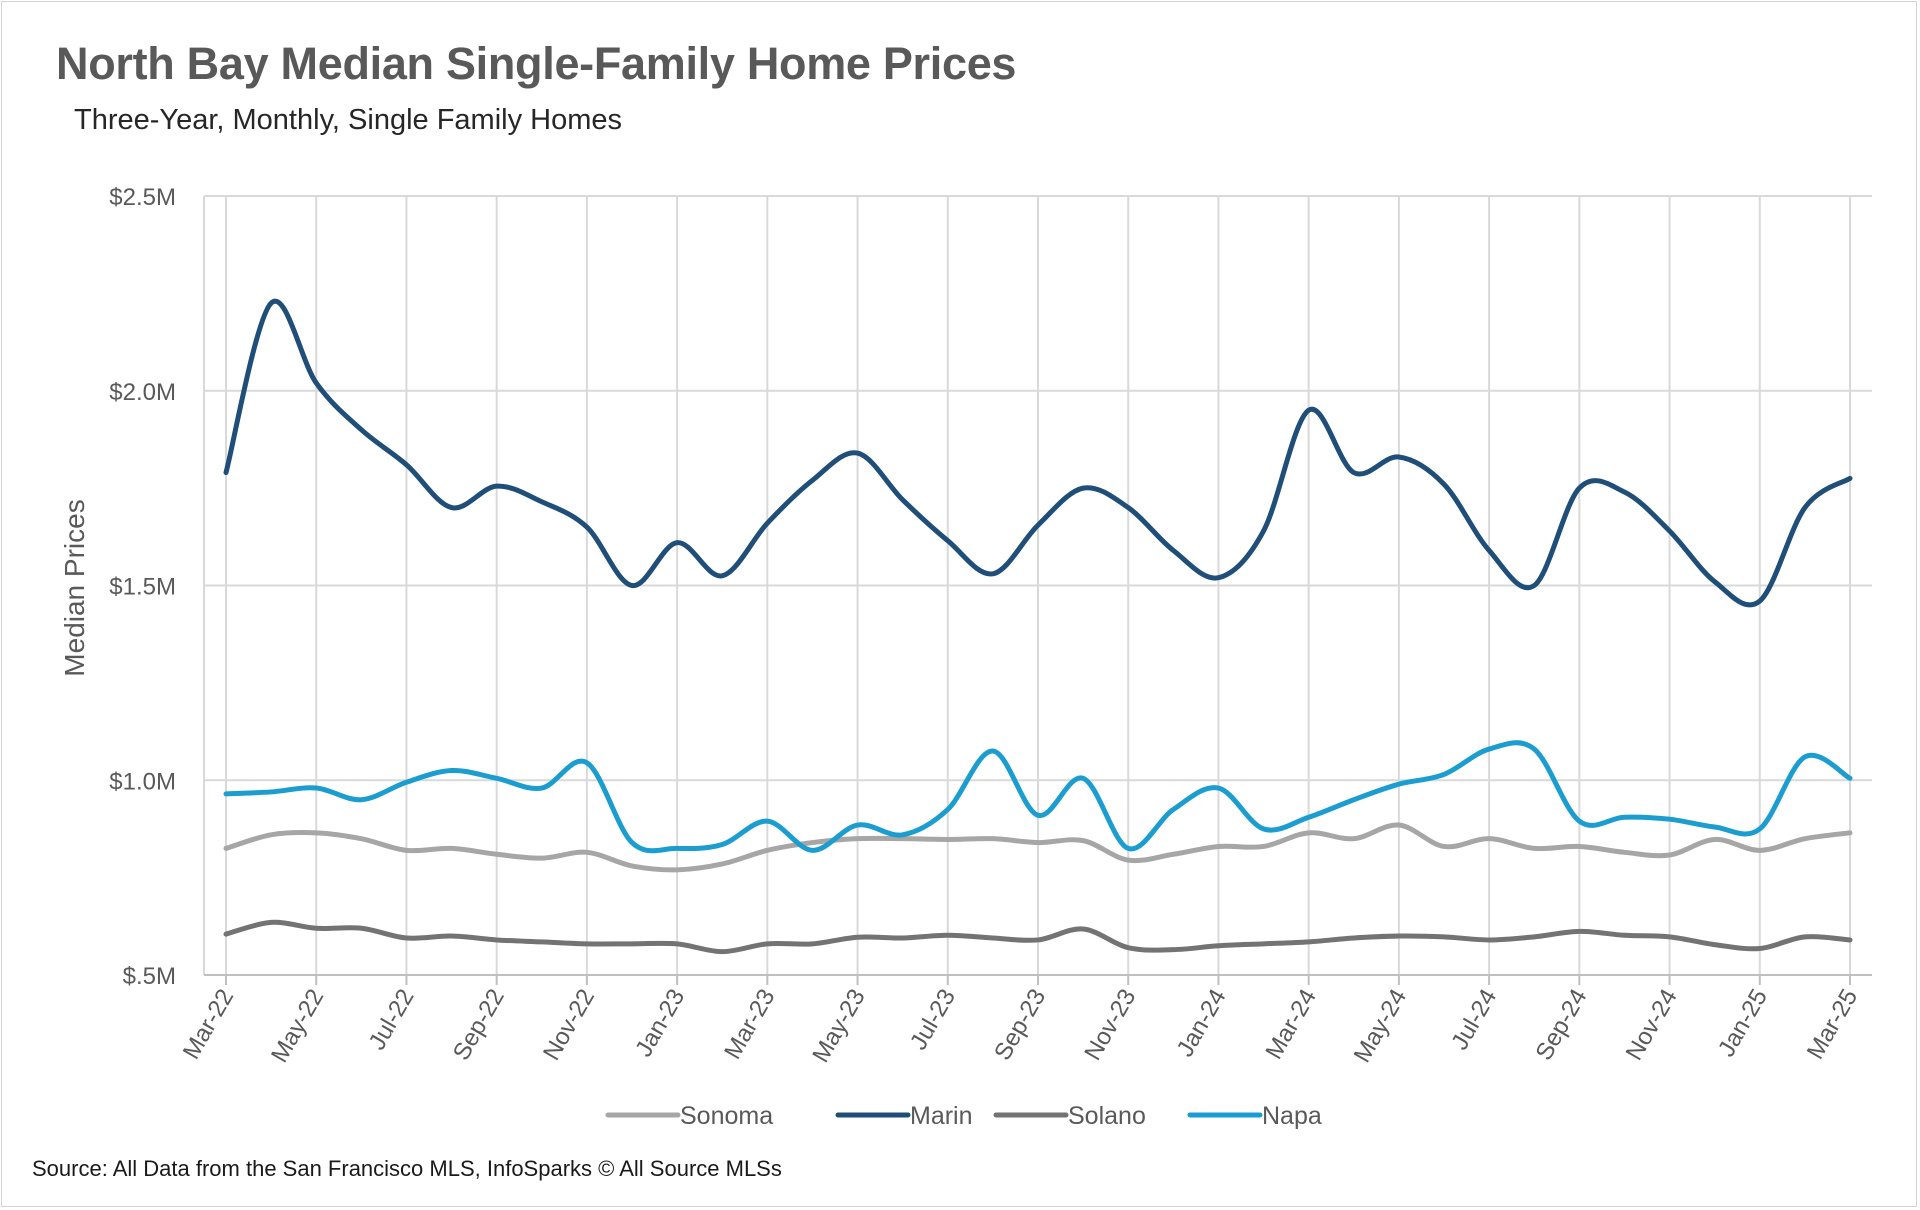 This screenshot has width=1920, height=1210. I want to click on x-tick-label: Mar-22, so click(208, 1024).